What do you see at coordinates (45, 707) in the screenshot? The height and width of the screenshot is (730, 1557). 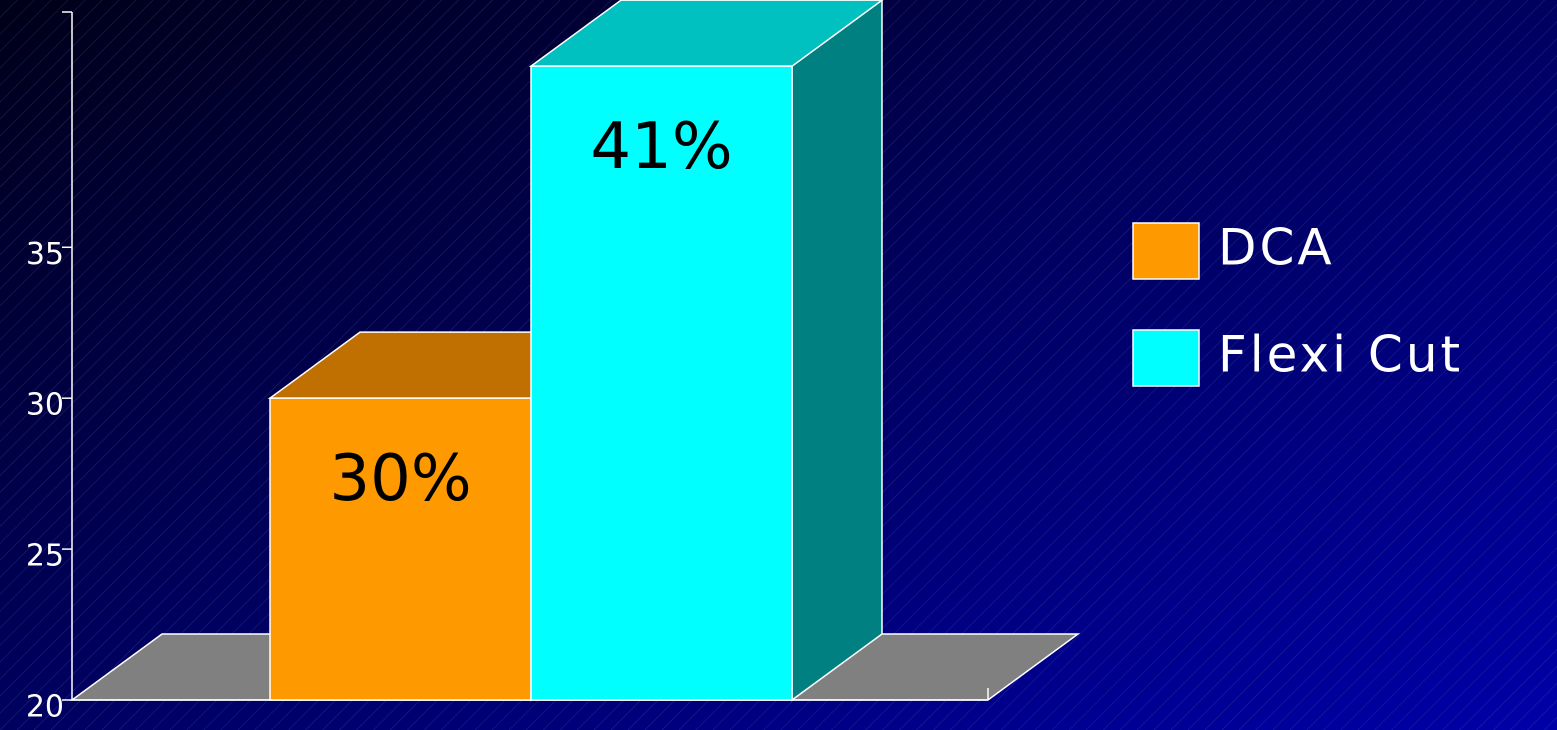 I see `y-tick-label: 20` at bounding box center [45, 707].